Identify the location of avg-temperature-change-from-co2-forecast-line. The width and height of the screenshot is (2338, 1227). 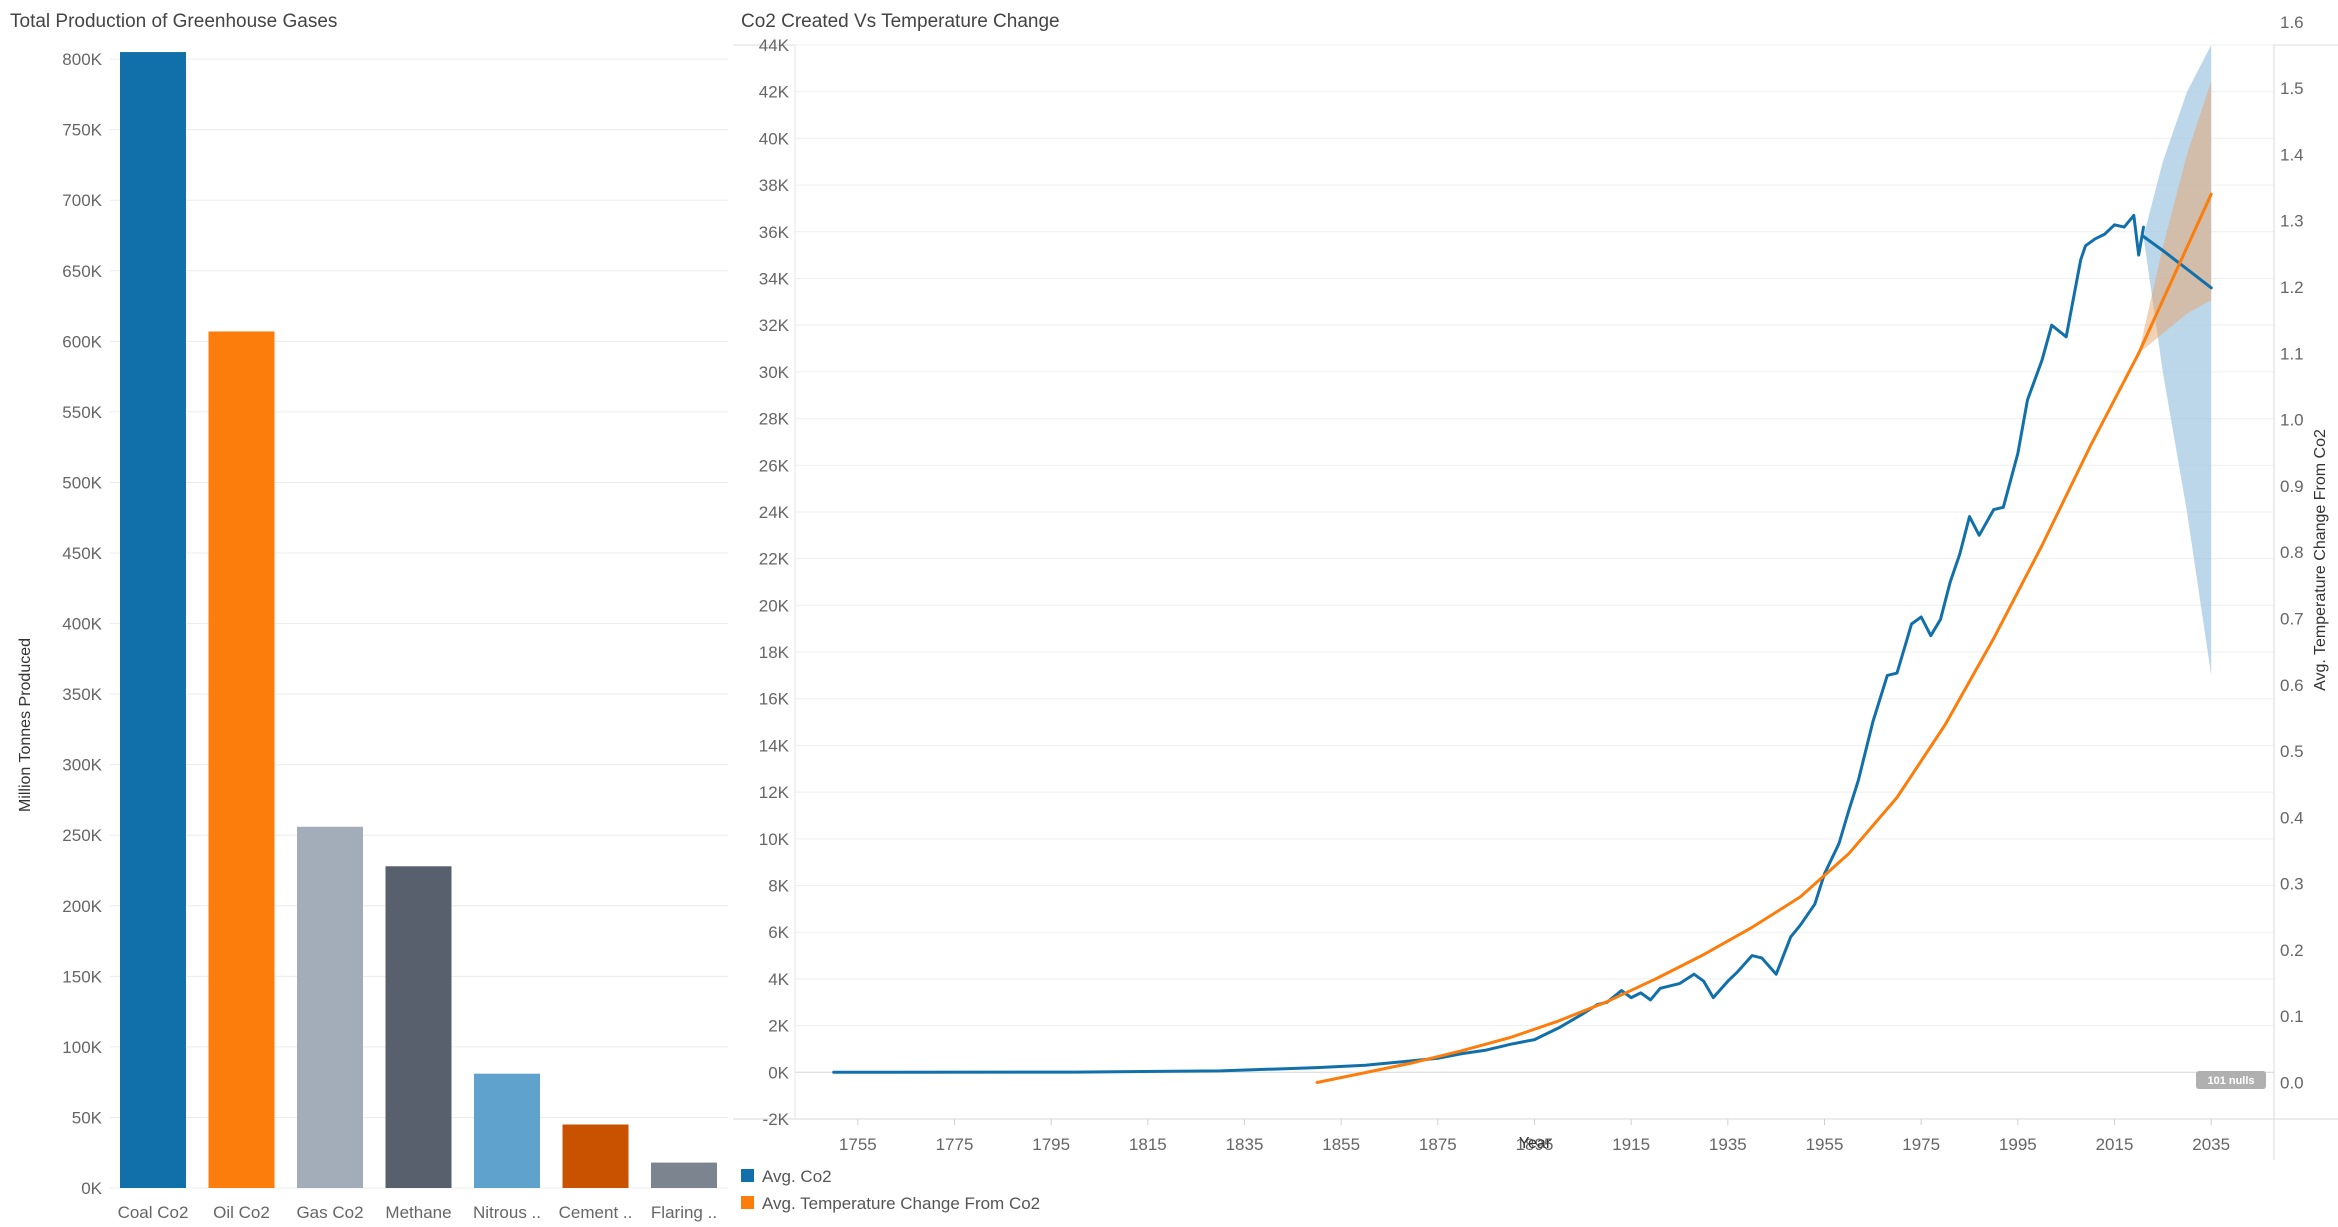
(2175, 273).